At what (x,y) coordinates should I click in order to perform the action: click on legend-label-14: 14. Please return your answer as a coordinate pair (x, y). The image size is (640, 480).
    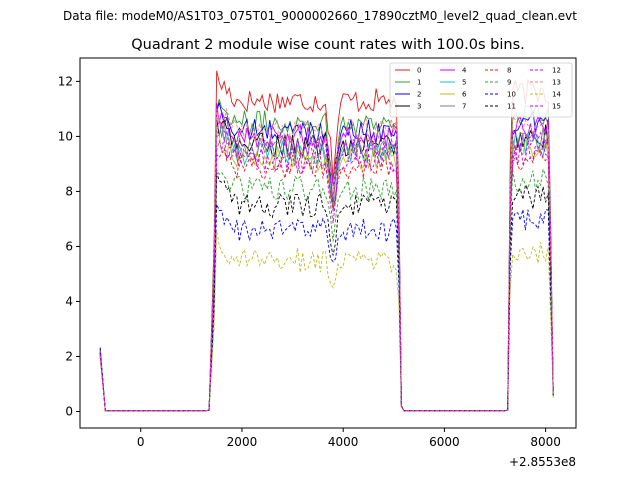
    Looking at the image, I should click on (556, 95).